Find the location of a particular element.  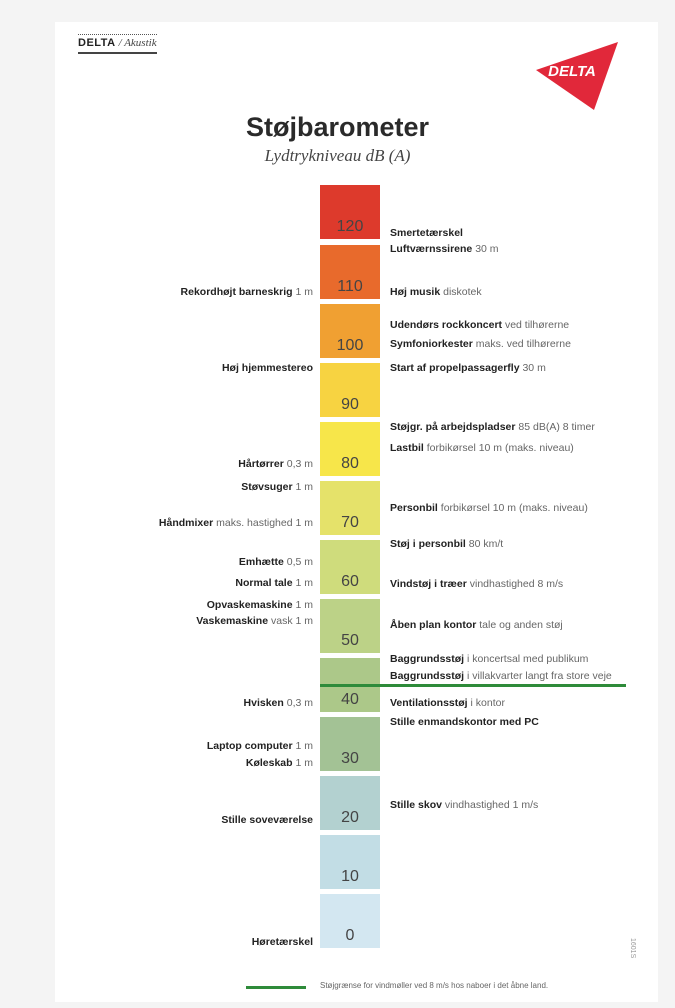

scale-segment-20: 20 is located at coordinates (350, 803).